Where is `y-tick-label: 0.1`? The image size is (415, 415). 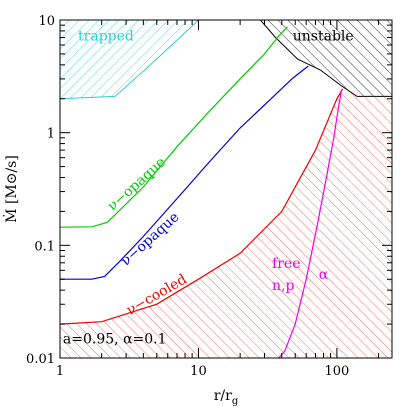
y-tick-label: 0.1 is located at coordinates (44, 246).